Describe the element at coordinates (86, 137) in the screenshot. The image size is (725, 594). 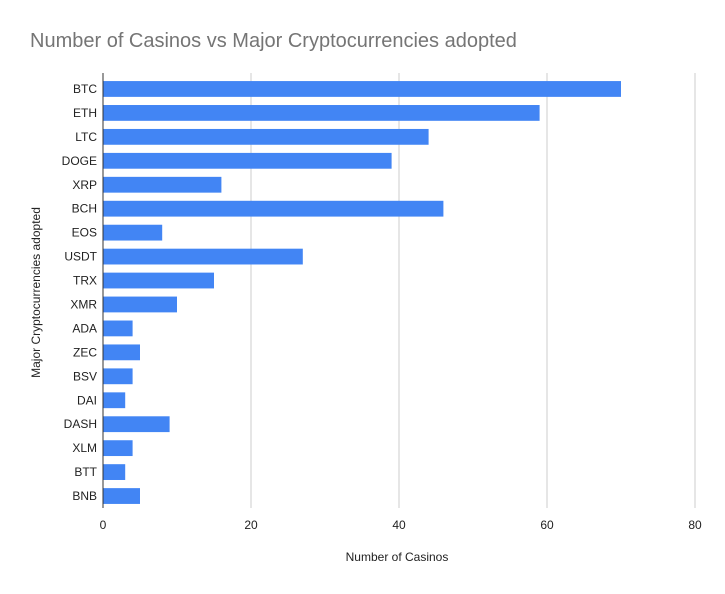
I see `y-tick-label-ltc: LTC` at that location.